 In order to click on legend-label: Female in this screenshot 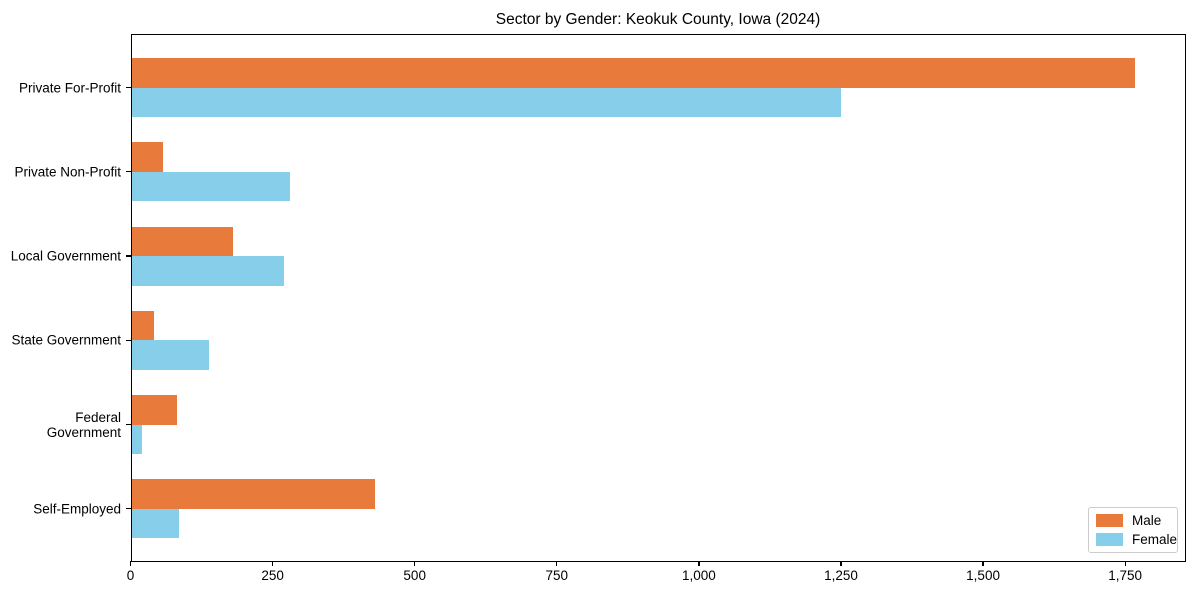, I will do `click(1155, 539)`.